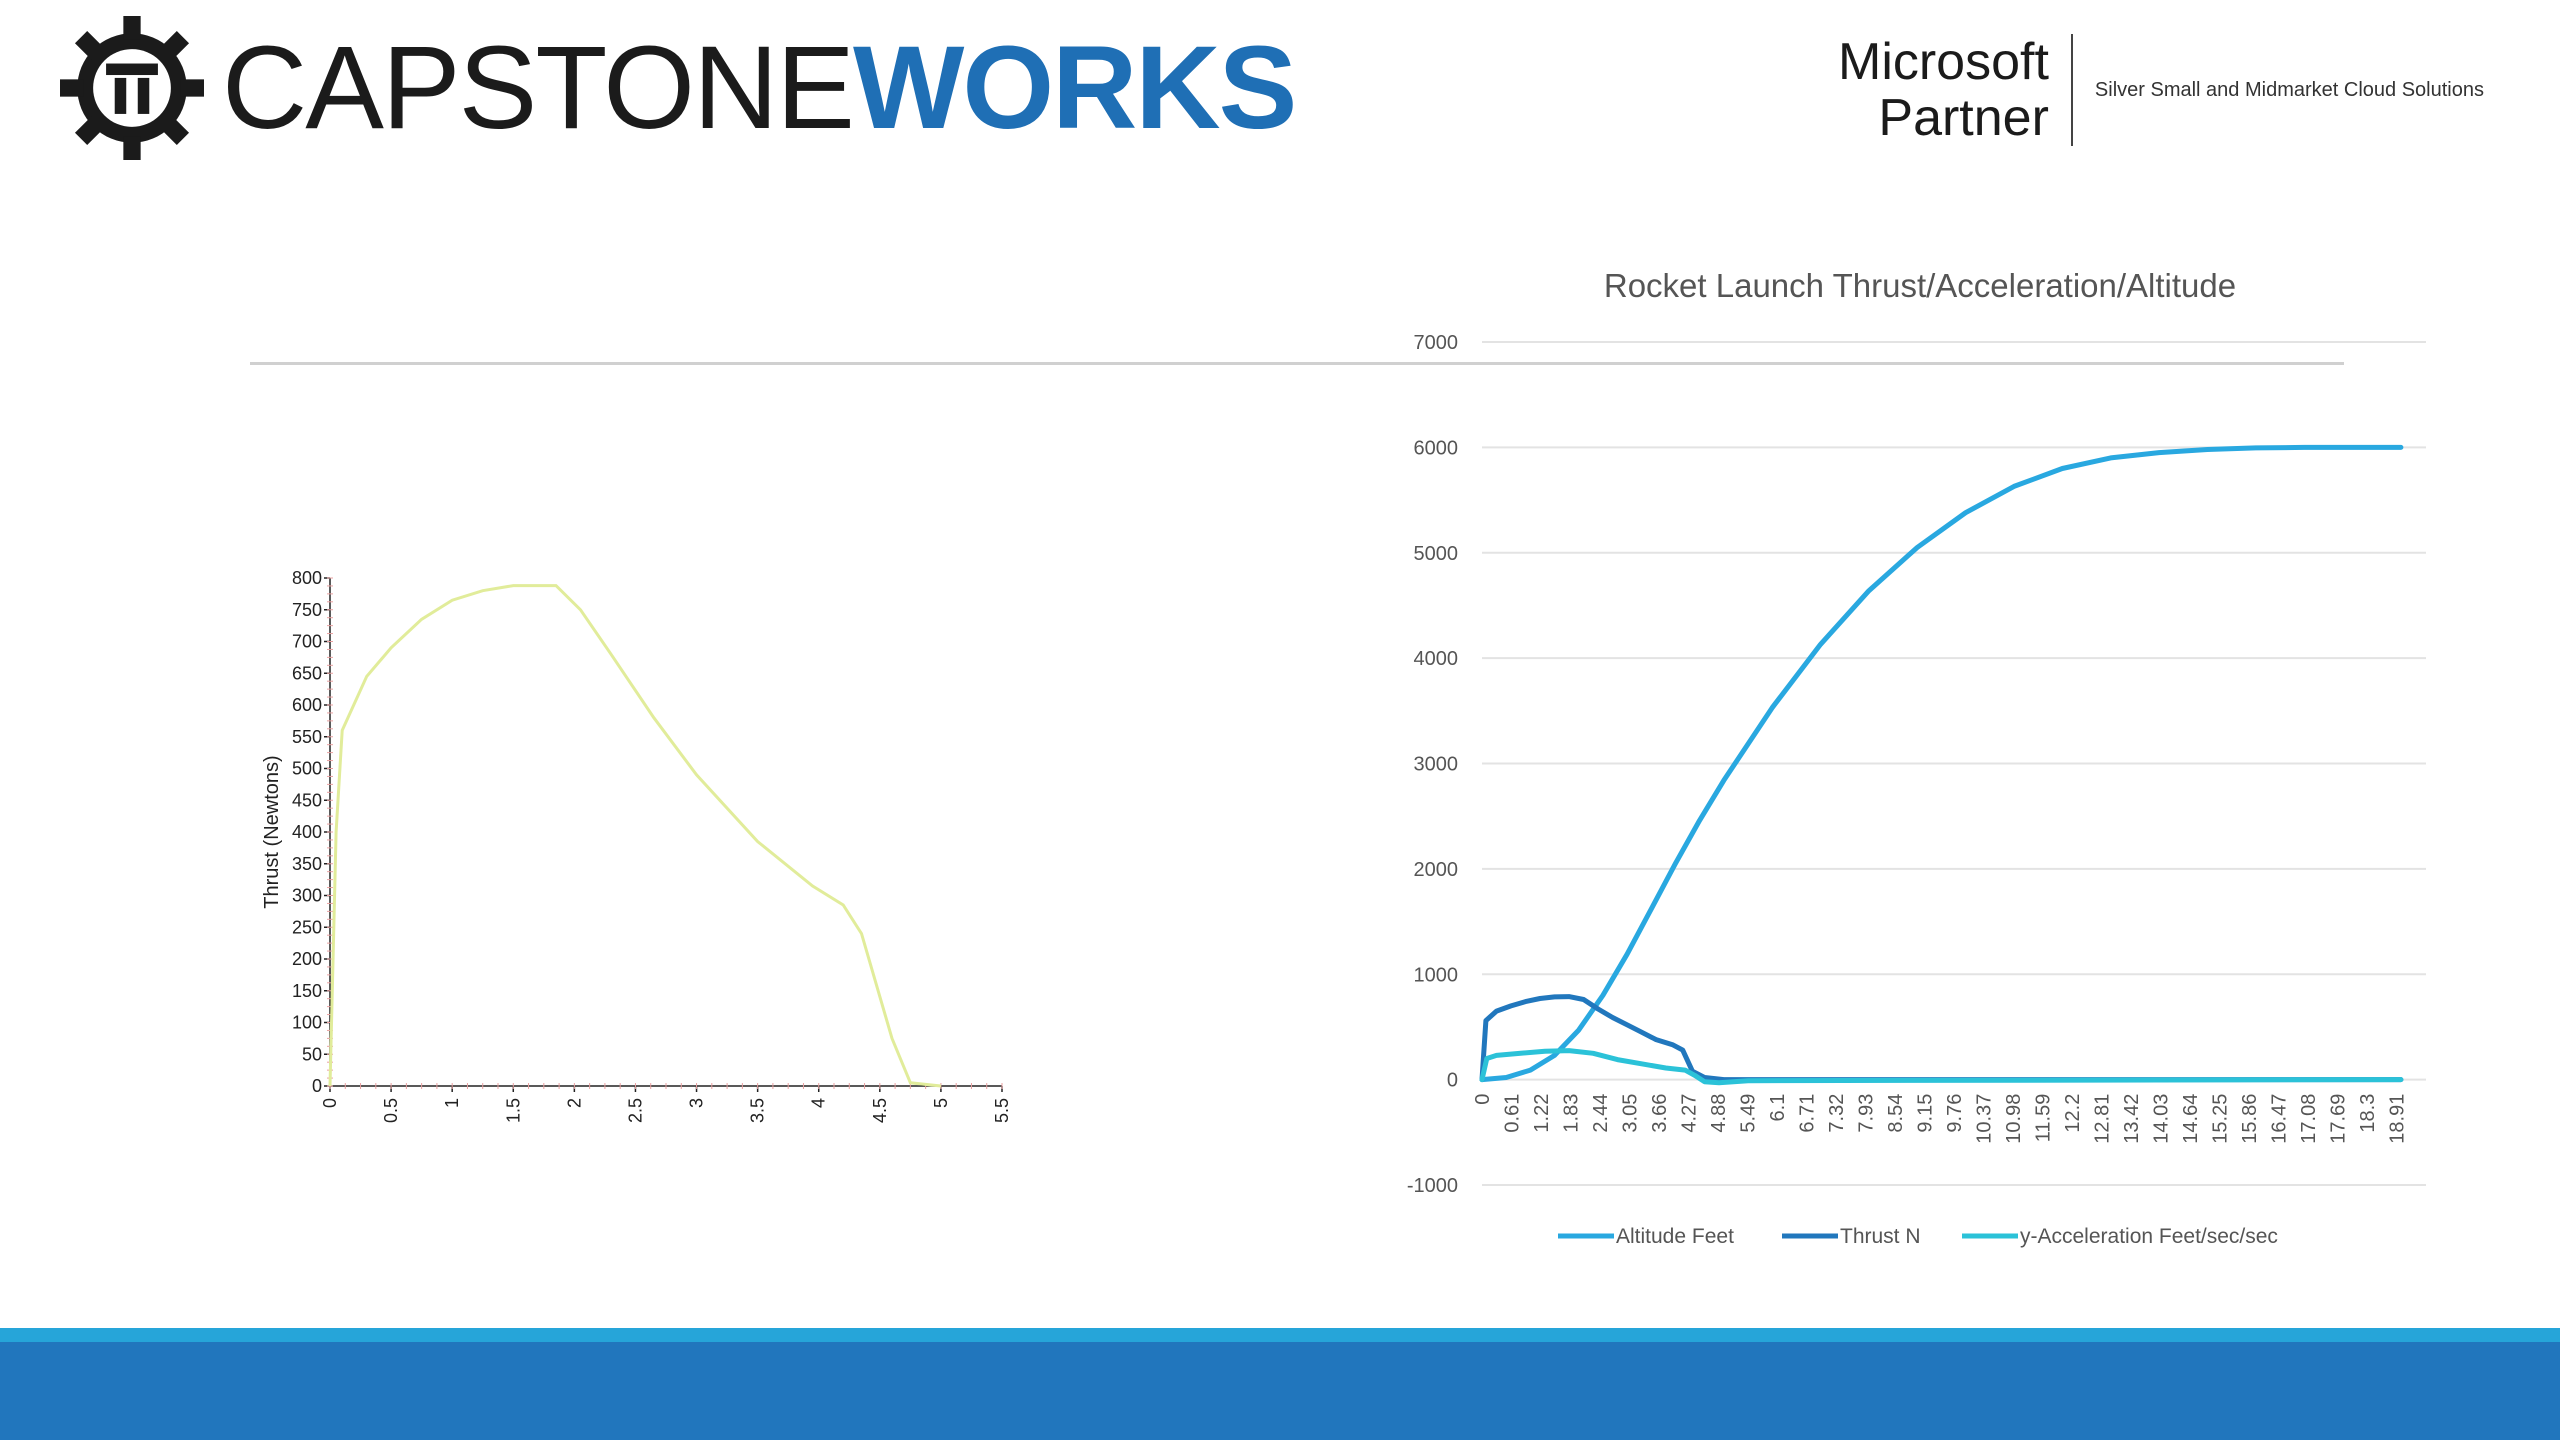 Image resolution: width=2560 pixels, height=1440 pixels. Describe the element at coordinates (2162, 1119) in the screenshot. I see `x-tick-label: 14.03` at that location.